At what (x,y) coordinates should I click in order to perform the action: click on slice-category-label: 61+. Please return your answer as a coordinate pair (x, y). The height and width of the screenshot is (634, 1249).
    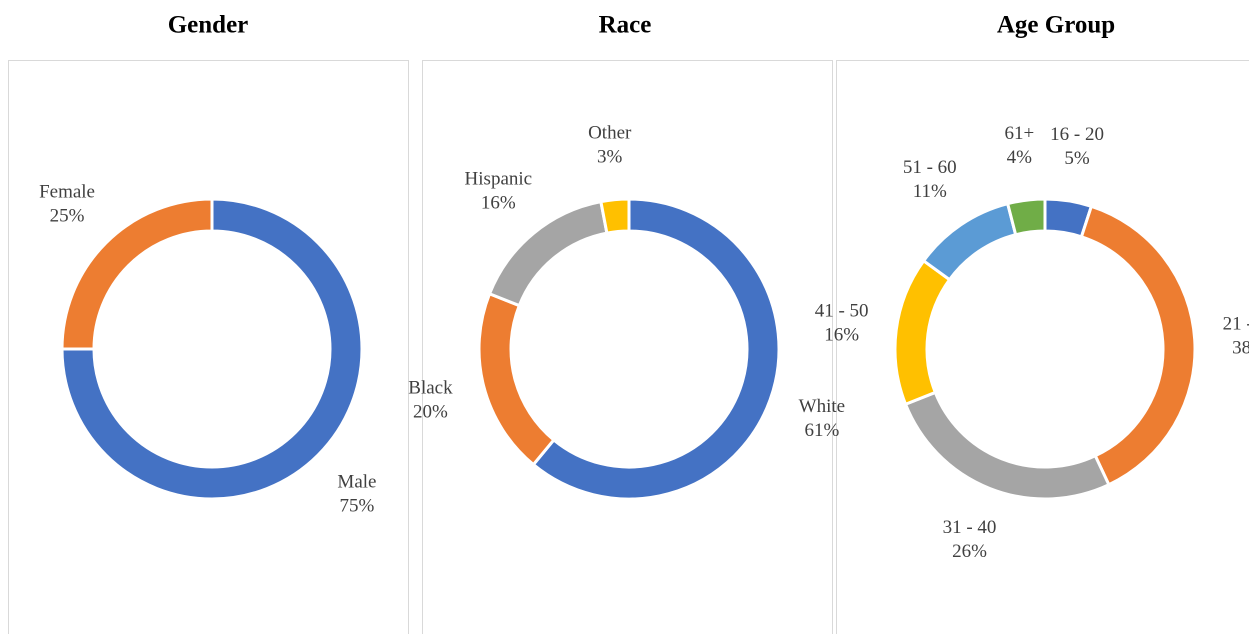
    Looking at the image, I should click on (1019, 133).